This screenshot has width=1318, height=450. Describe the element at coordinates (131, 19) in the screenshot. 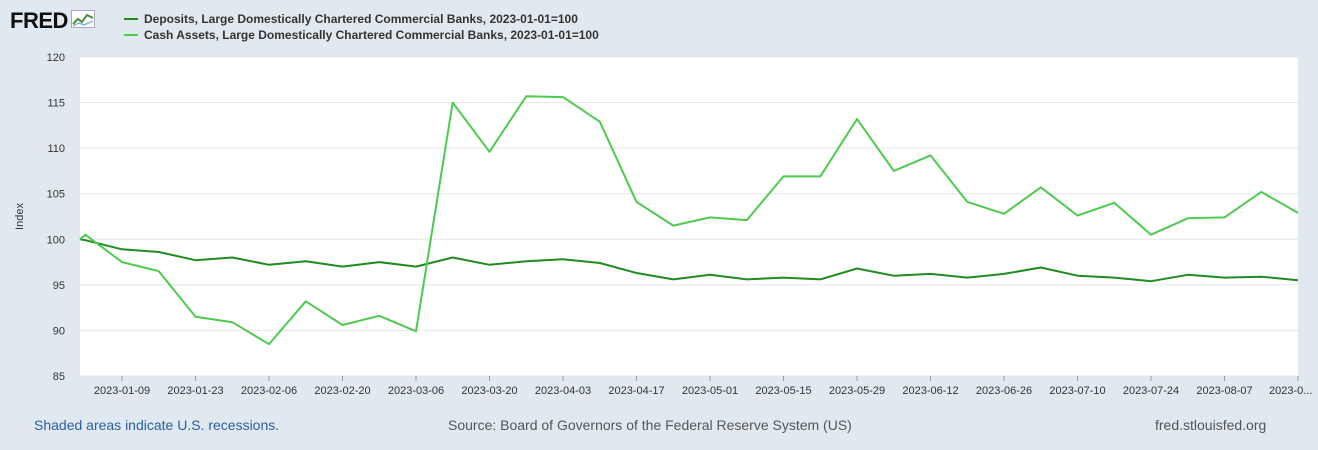

I see `legend-swatch-deposits` at that location.